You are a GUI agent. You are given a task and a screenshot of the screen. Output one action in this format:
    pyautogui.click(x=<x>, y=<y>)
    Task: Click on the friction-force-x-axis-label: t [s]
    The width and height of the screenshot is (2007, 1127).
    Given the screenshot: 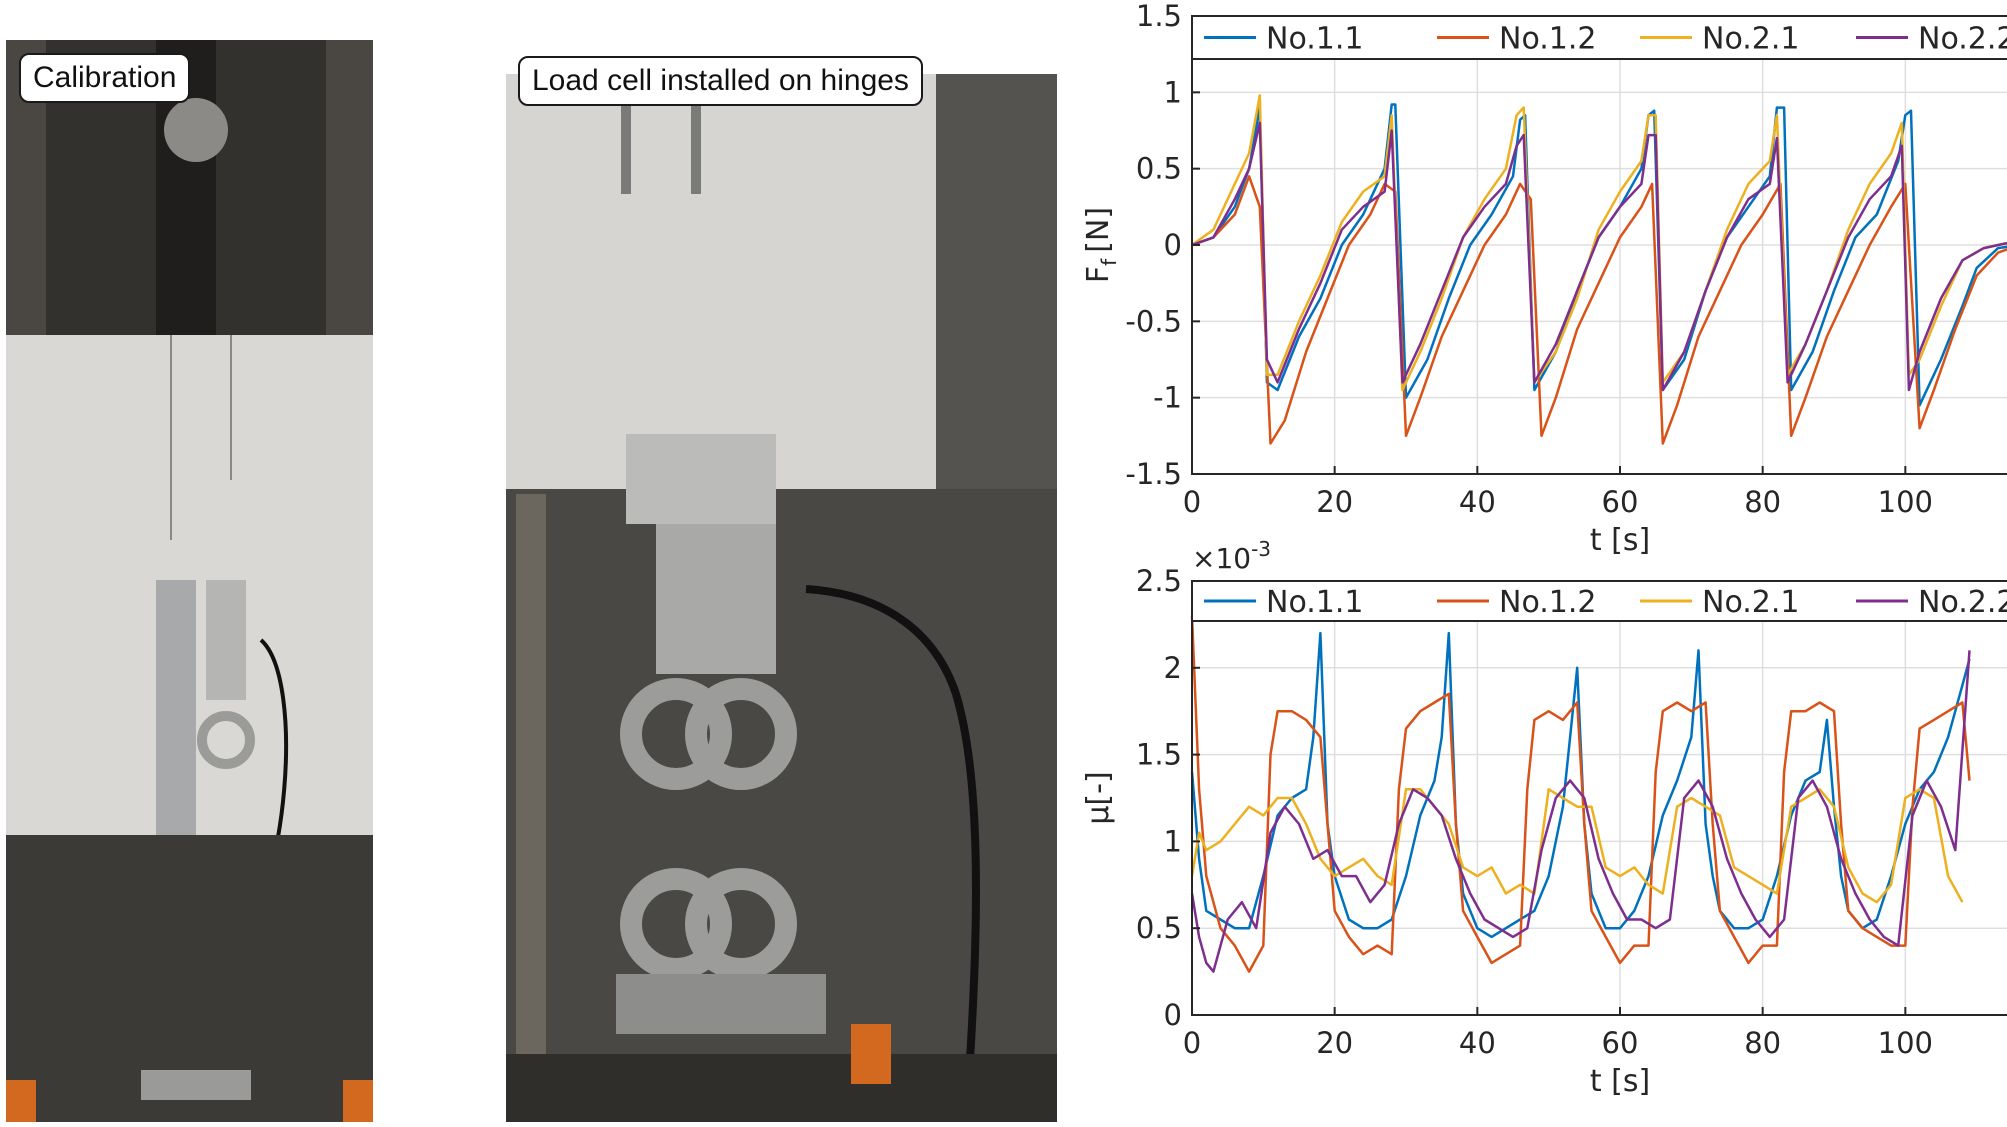 What is the action you would take?
    pyautogui.click(x=1620, y=540)
    